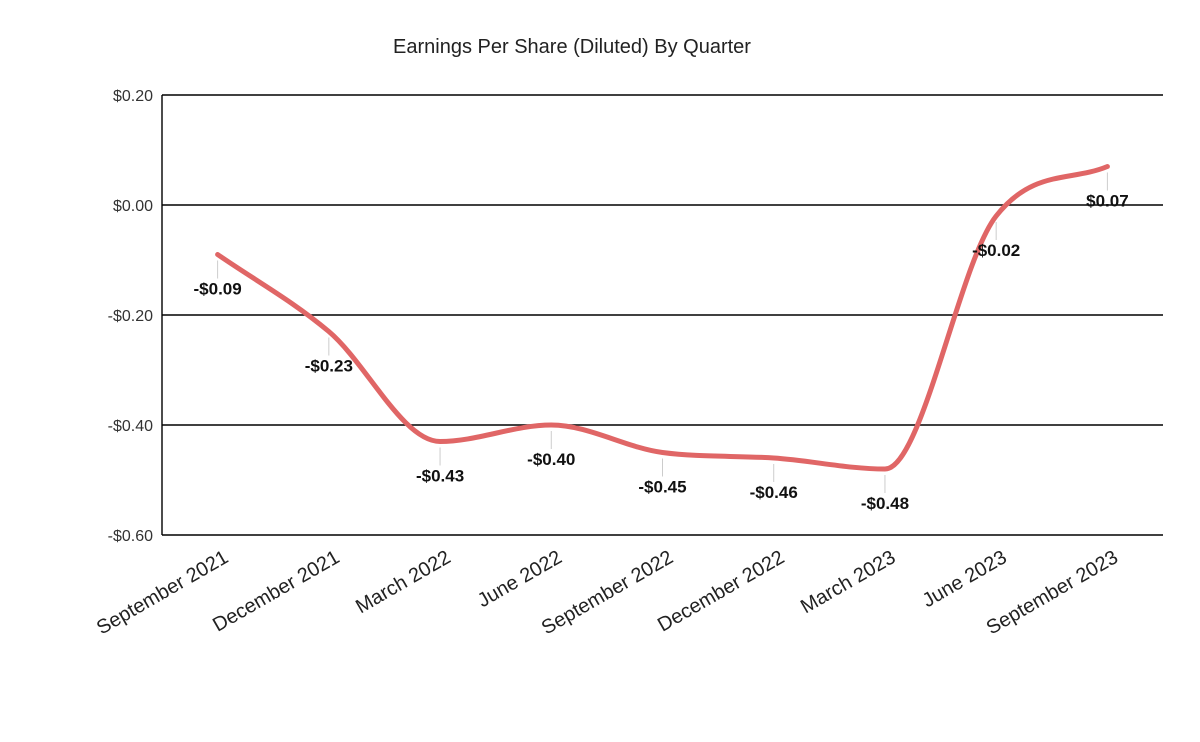  Describe the element at coordinates (440, 476) in the screenshot. I see `data-label: -$0.43` at that location.